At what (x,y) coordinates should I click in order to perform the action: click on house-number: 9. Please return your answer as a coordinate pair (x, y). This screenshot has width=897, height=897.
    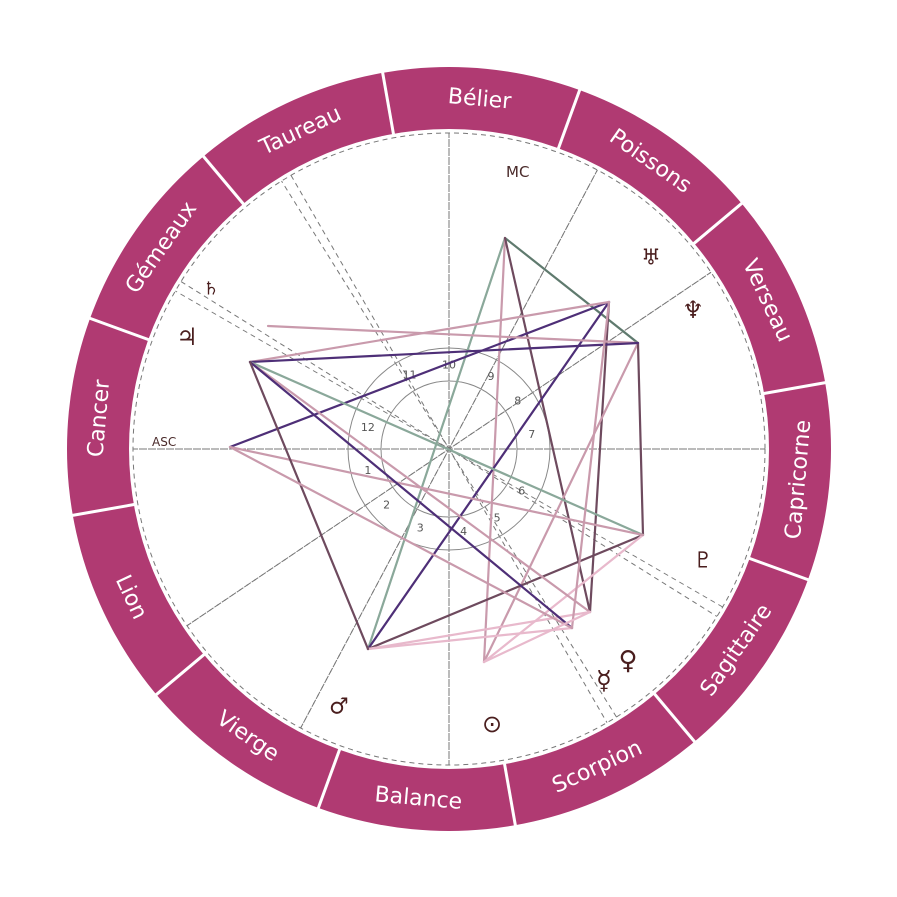
    Looking at the image, I should click on (491, 376).